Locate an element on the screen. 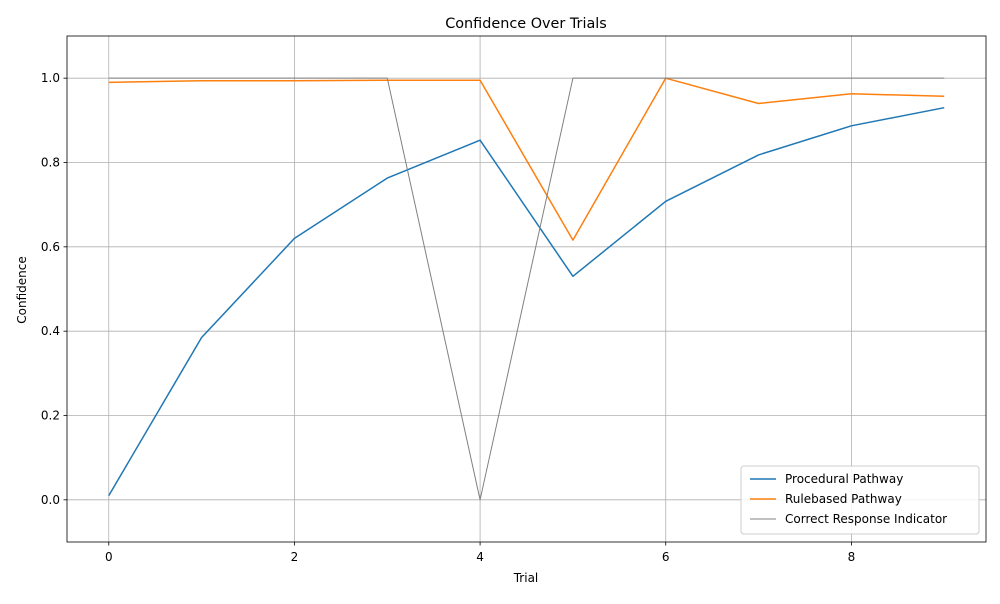 The width and height of the screenshot is (1000, 604). y-tick-label: 0.8 is located at coordinates (50, 163).